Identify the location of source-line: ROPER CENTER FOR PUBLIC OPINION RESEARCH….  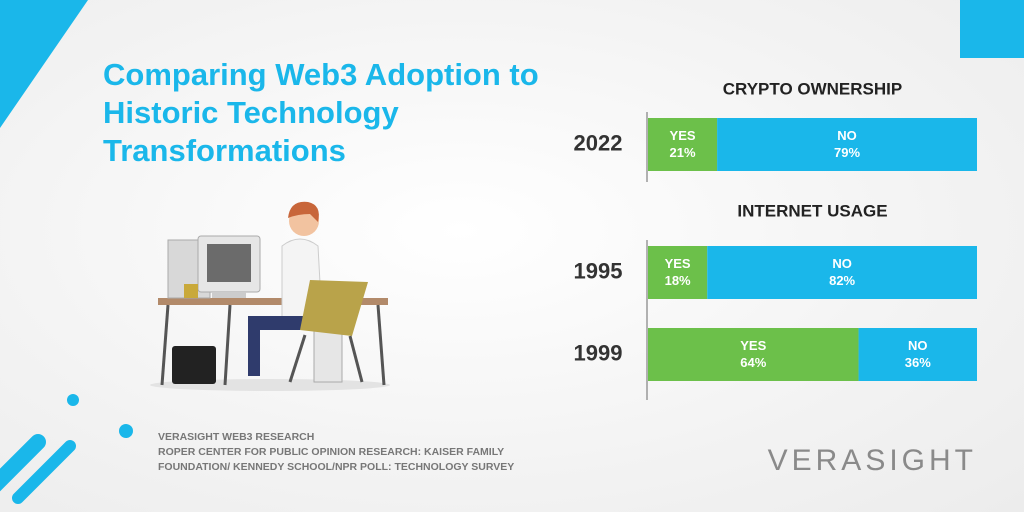
(331, 452).